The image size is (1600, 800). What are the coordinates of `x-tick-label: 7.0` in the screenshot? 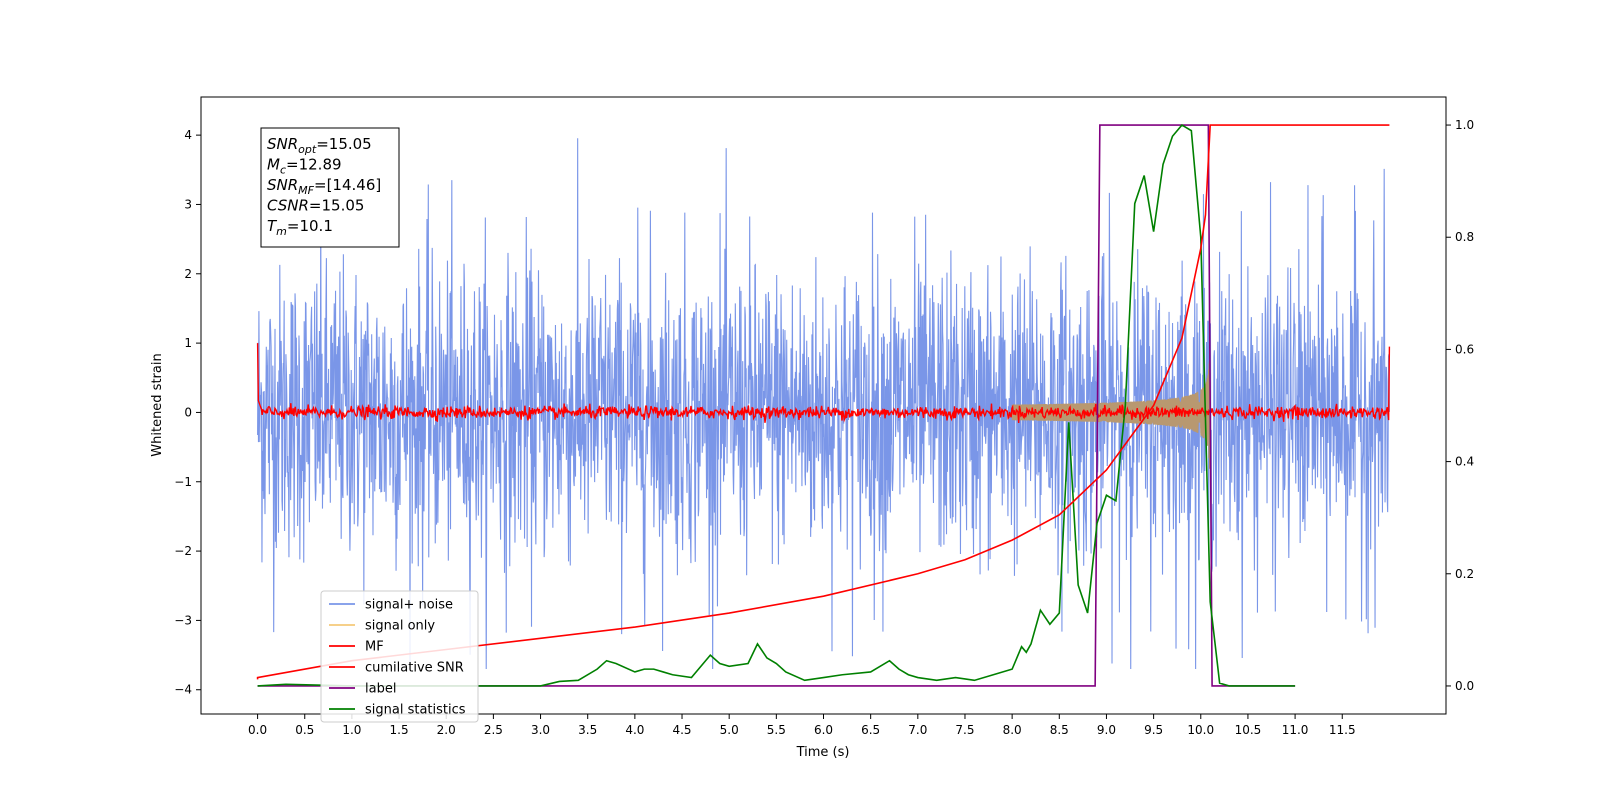 It's located at (917, 730).